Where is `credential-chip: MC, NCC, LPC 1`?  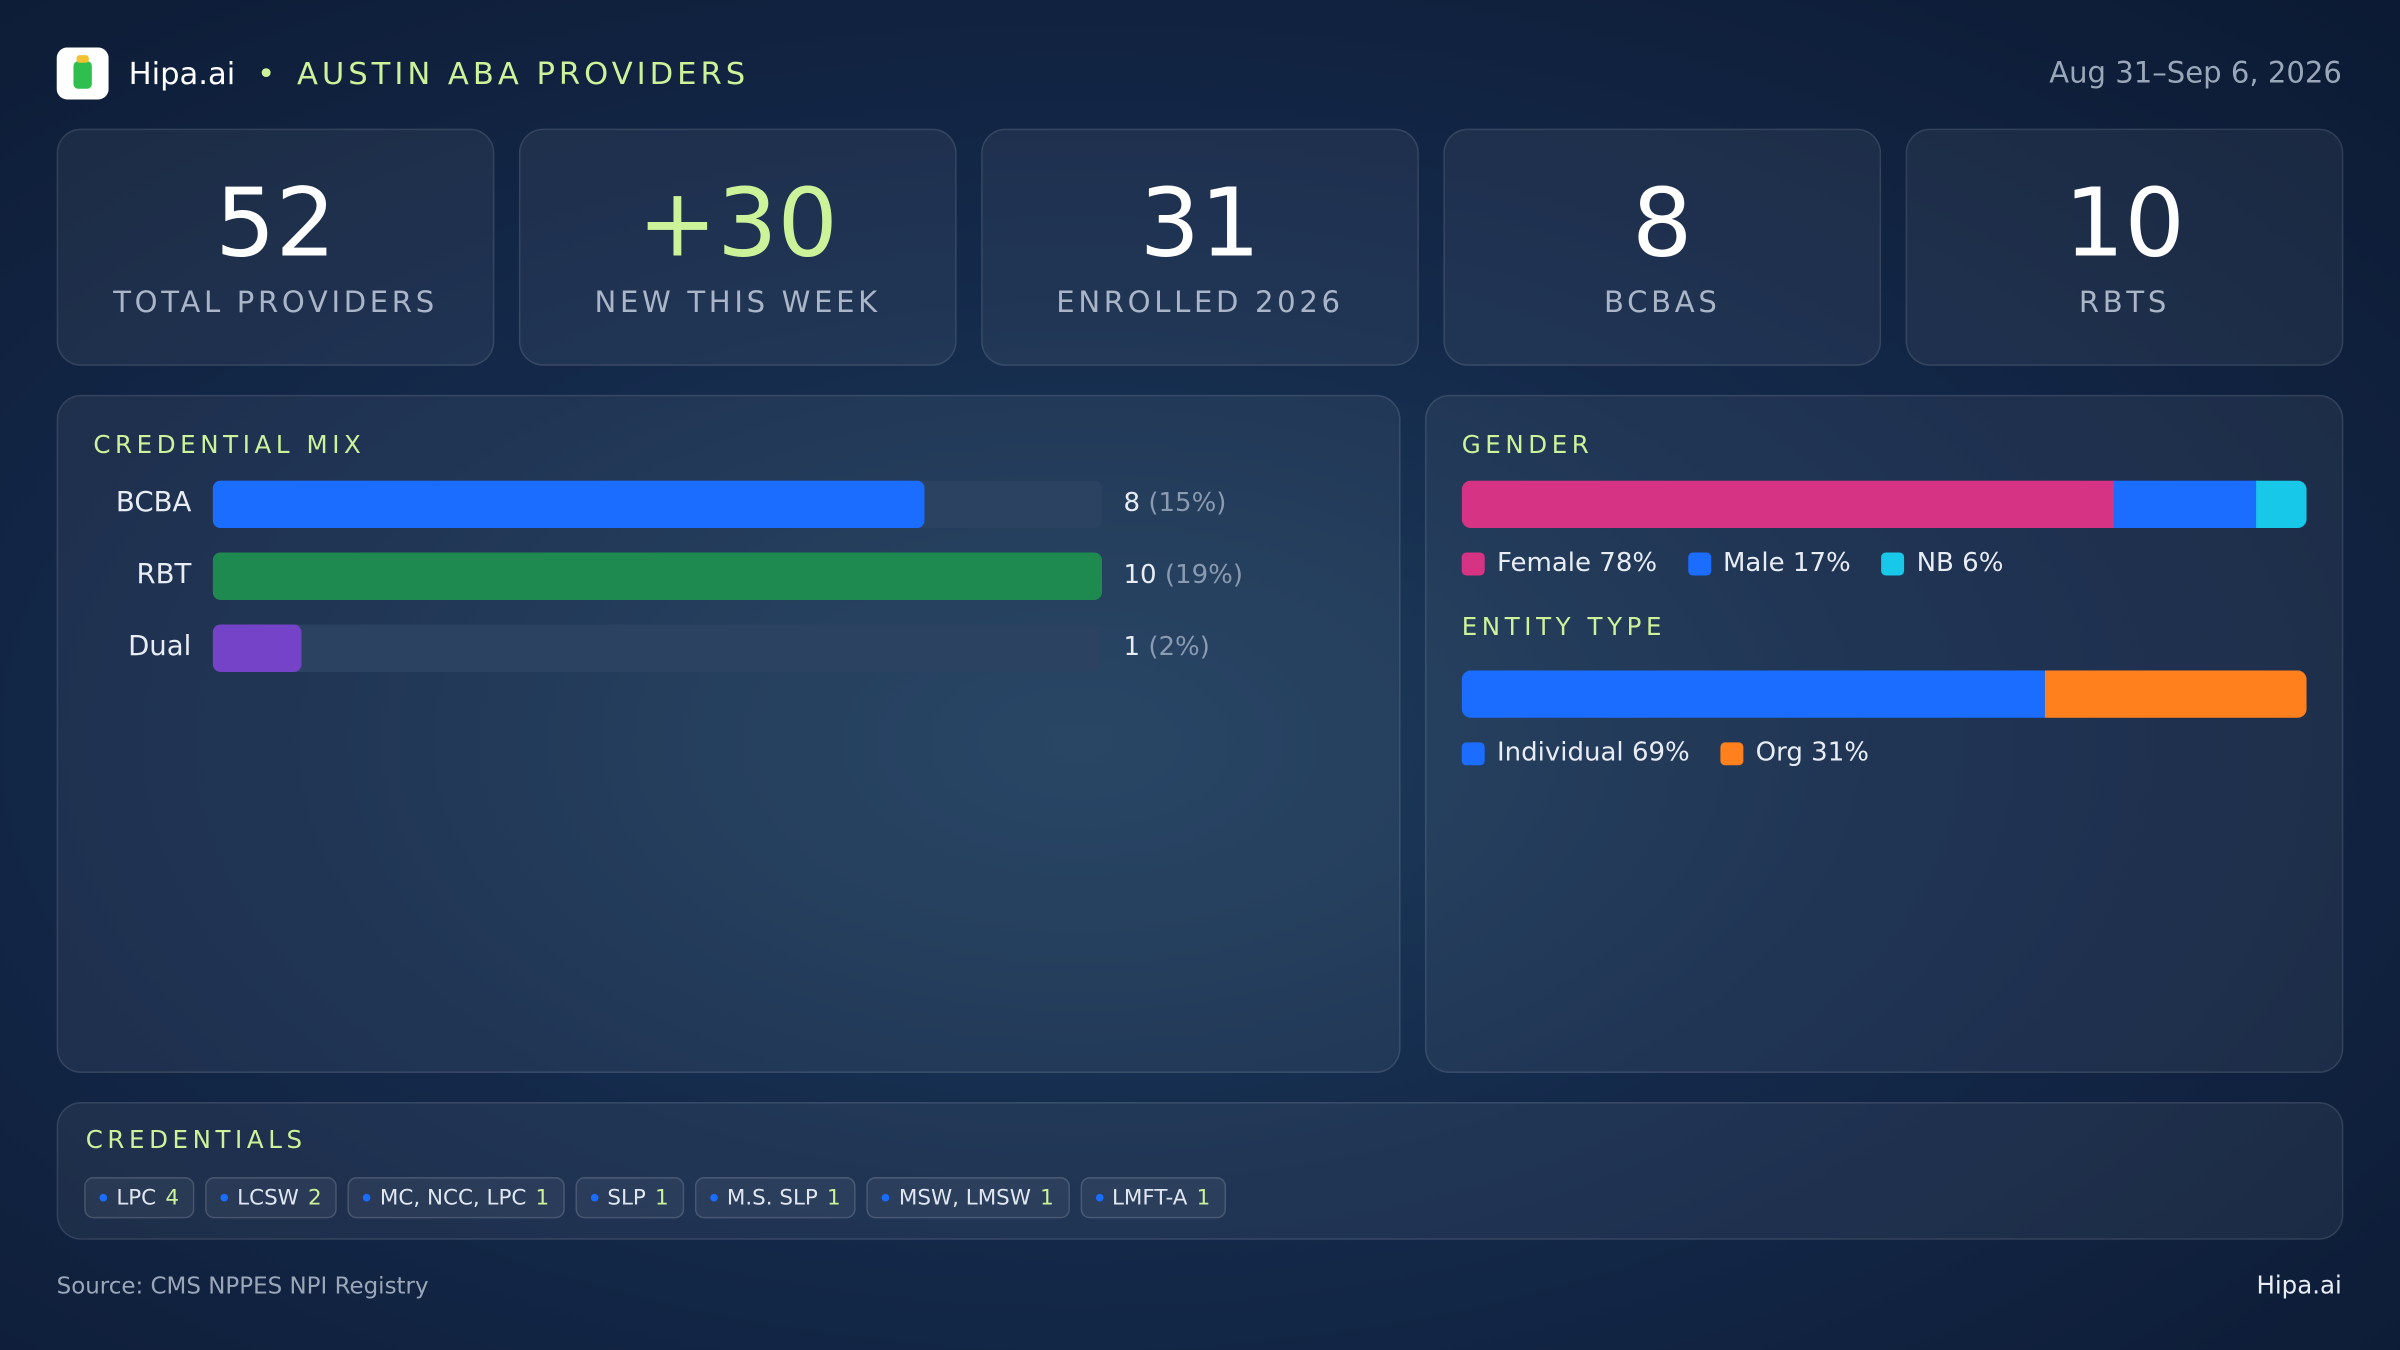 credential-chip: MC, NCC, LPC 1 is located at coordinates (456, 1198).